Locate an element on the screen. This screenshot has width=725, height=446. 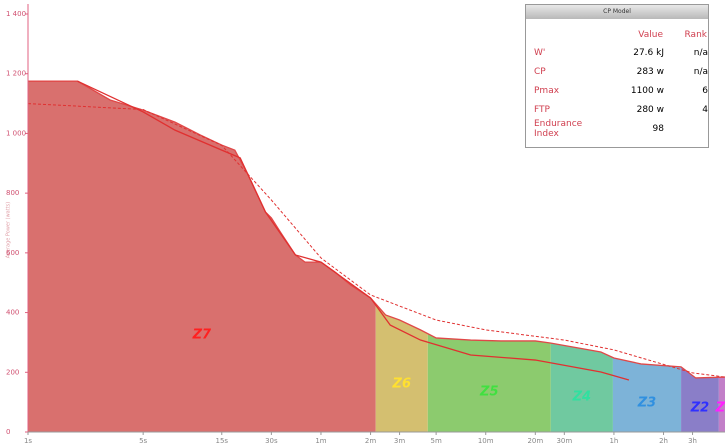
zone-label: Z1 is located at coordinates (720, 408).